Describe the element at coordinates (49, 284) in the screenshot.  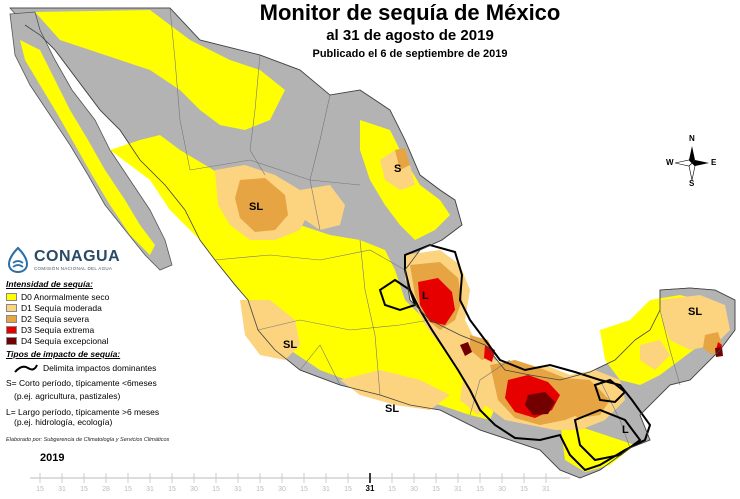
I see `legend-intensity-title: Intensidad de sequía:` at that location.